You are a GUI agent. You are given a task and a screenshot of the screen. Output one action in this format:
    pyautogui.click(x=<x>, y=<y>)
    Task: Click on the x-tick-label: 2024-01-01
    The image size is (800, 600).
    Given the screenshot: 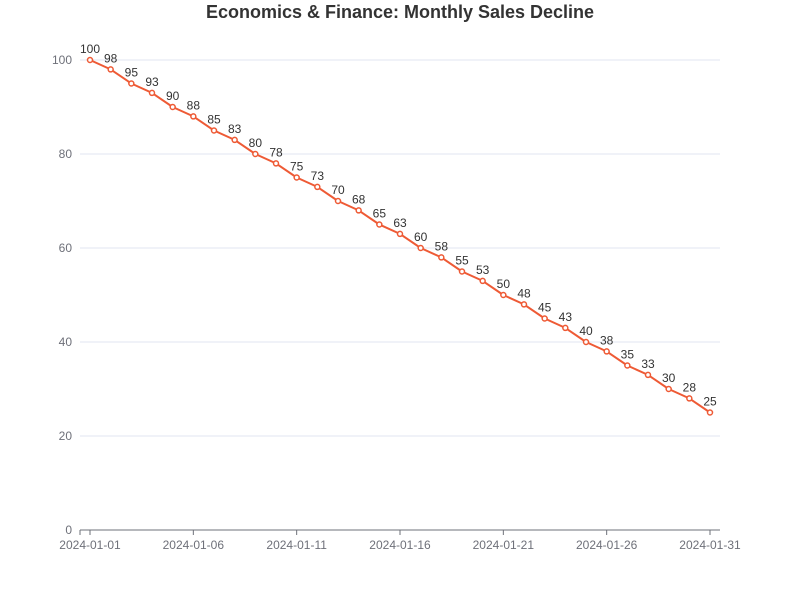 What is the action you would take?
    pyautogui.click(x=90, y=545)
    